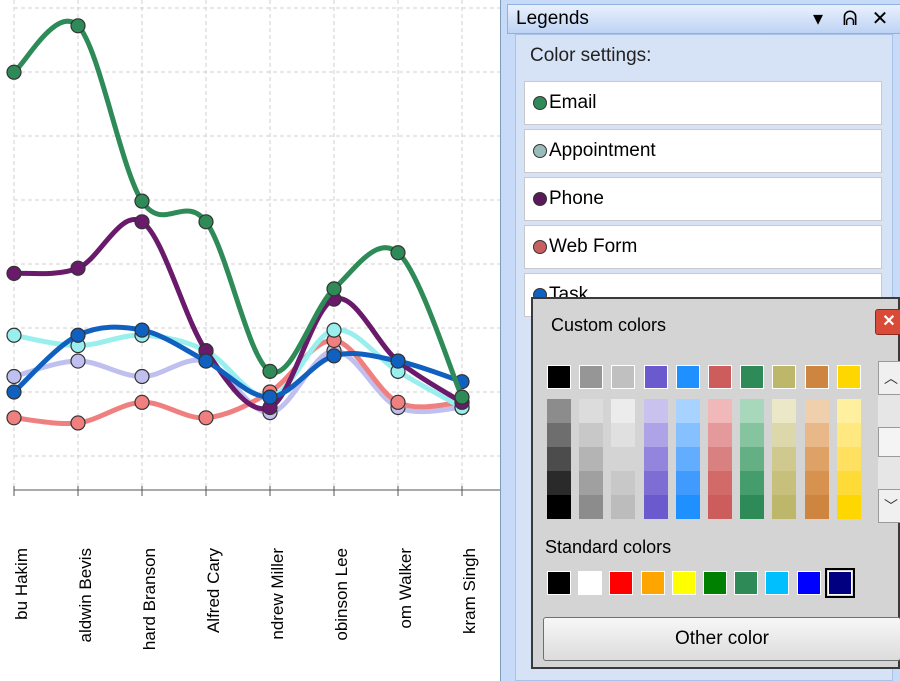  What do you see at coordinates (238, 363) in the screenshot?
I see `series-task` at bounding box center [238, 363].